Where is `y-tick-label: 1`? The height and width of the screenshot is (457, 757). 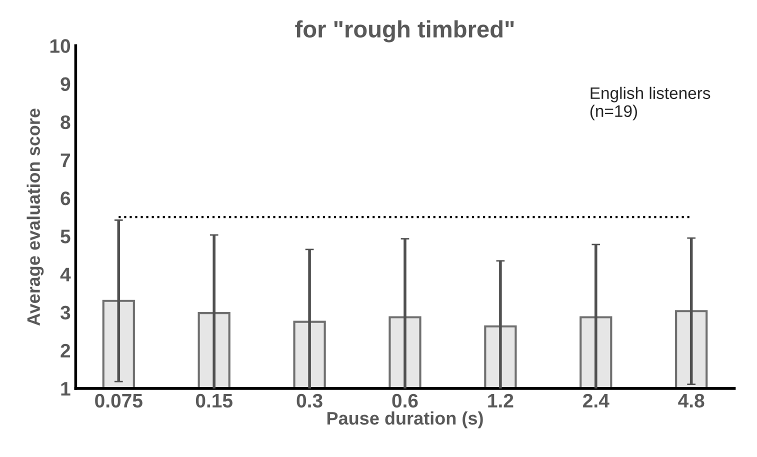 y-tick-label: 1 is located at coordinates (65, 389).